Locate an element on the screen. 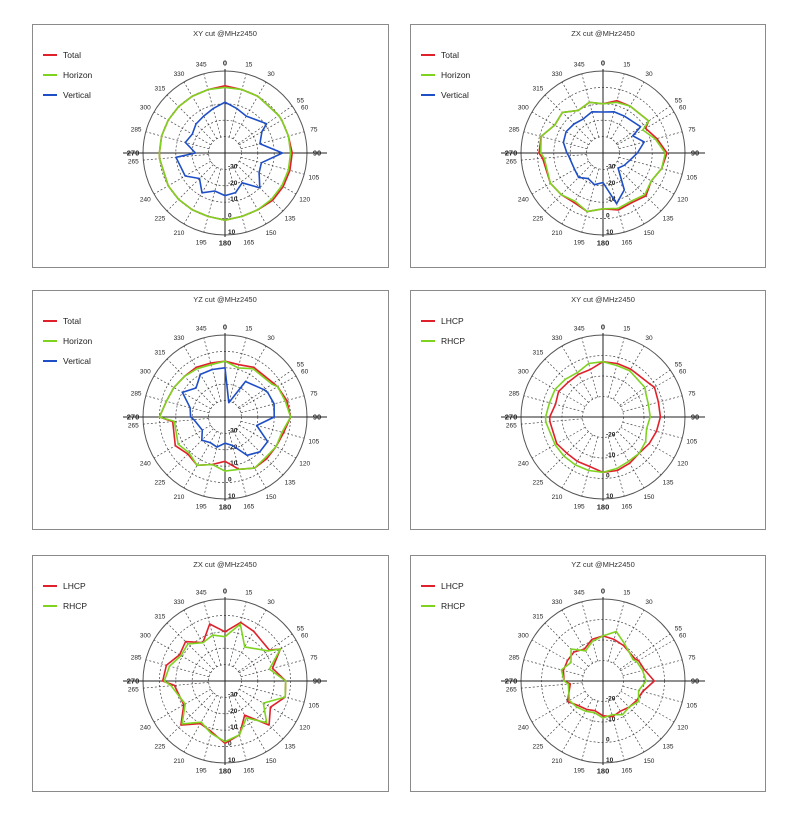 This screenshot has width=800, height=816. angle-tick-label: 240 is located at coordinates (523, 200).